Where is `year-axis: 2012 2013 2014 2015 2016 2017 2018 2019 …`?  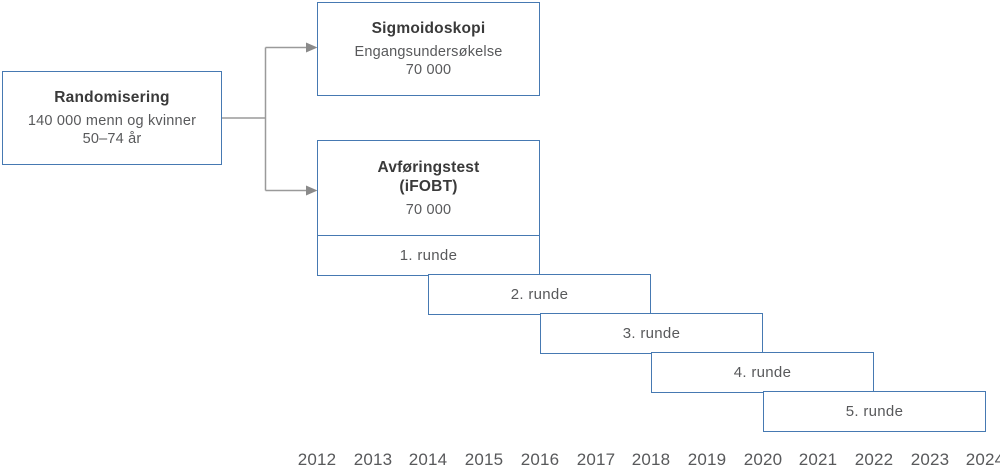 year-axis: 2012 2013 2014 2015 2016 2017 2018 2019 … is located at coordinates (500, 460).